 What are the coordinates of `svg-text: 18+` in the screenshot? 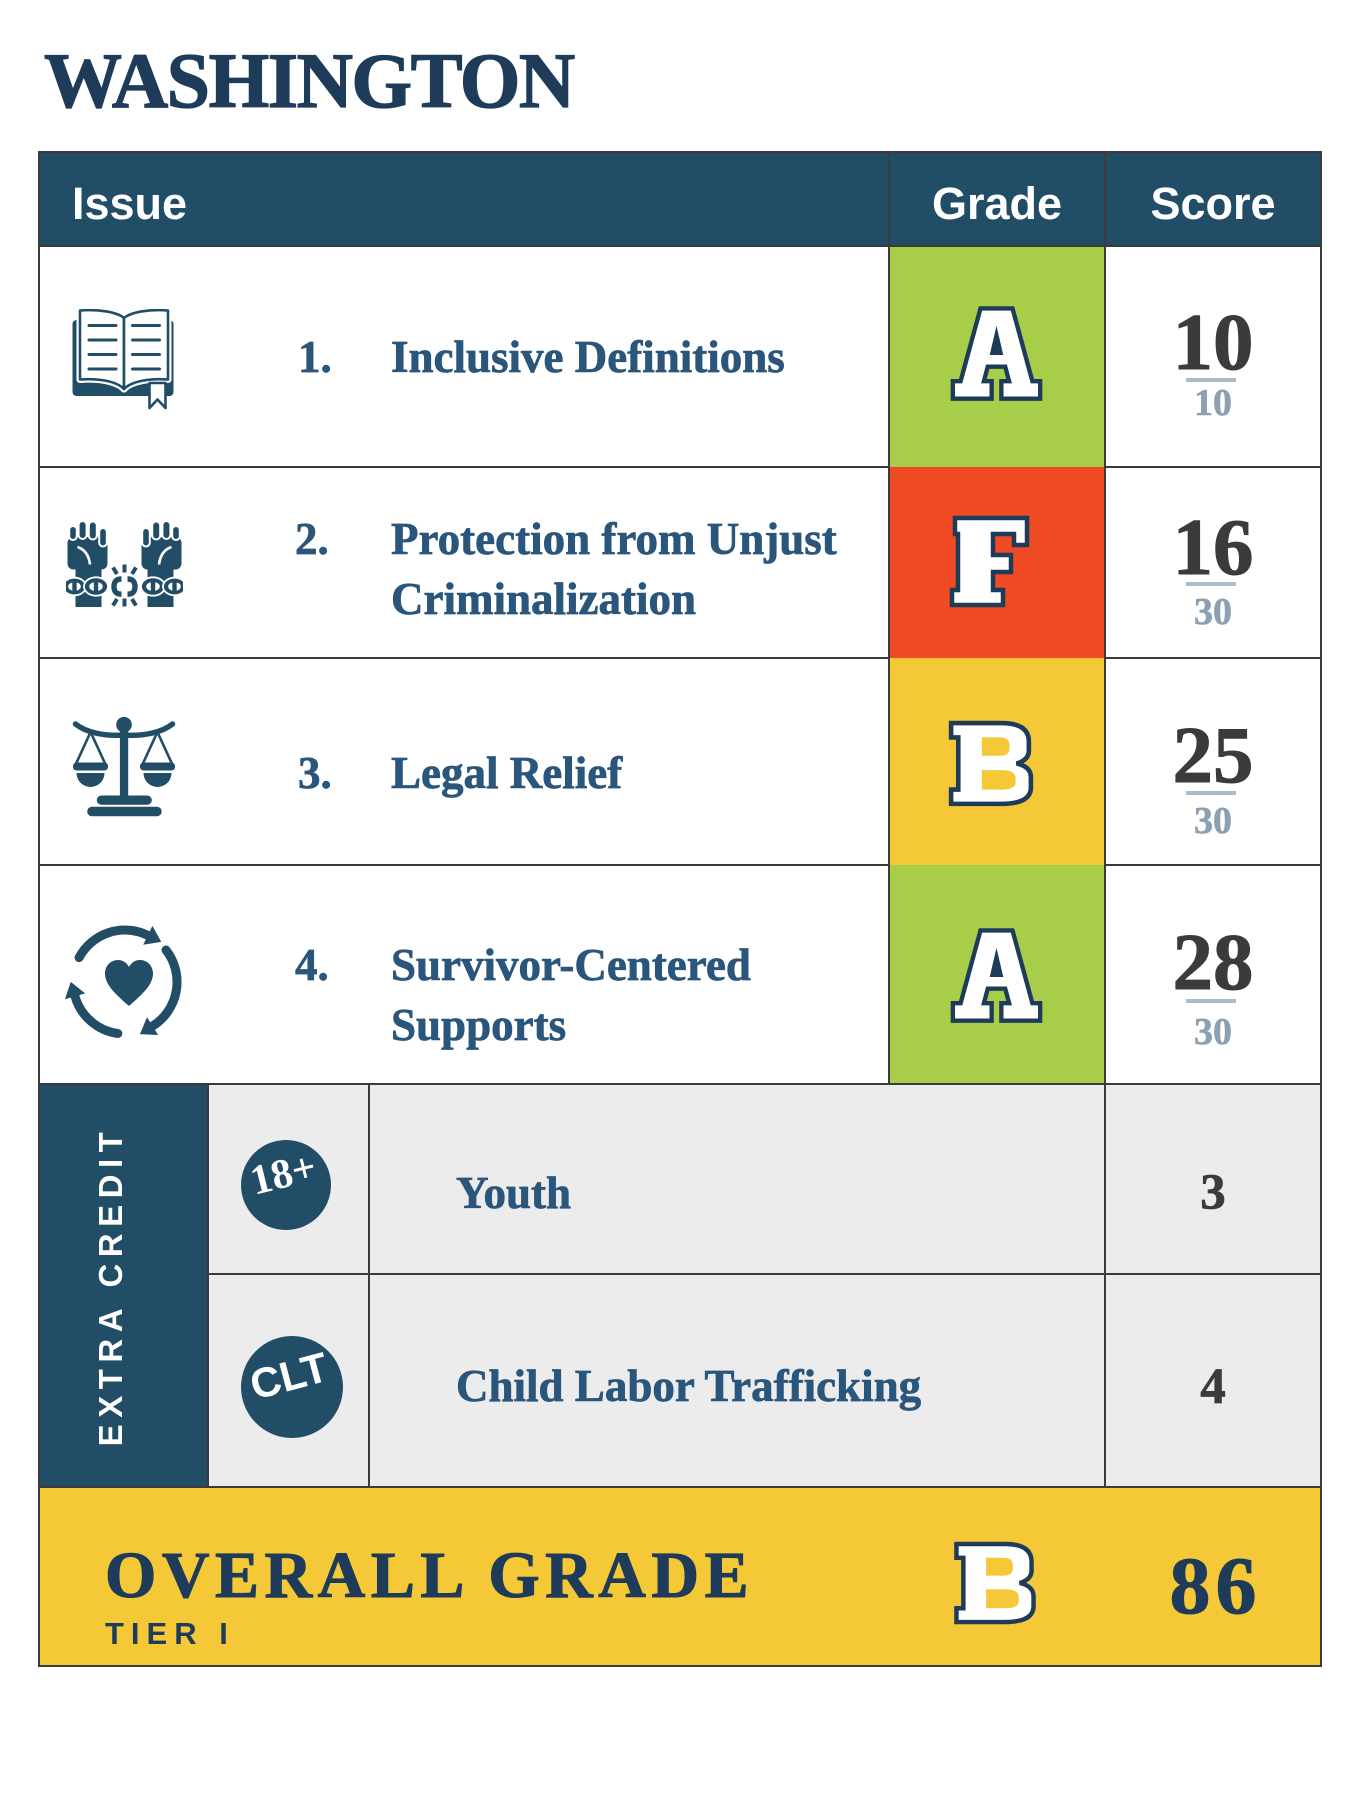 It's located at (283, 1174).